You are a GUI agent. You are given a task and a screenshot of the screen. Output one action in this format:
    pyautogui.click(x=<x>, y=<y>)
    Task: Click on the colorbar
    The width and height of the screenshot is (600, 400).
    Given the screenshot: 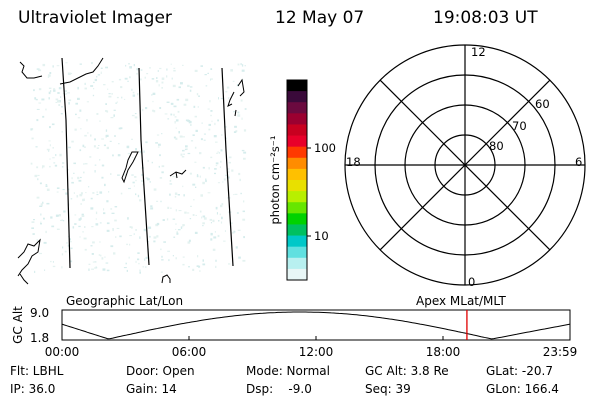 What is the action you would take?
    pyautogui.click(x=299, y=180)
    